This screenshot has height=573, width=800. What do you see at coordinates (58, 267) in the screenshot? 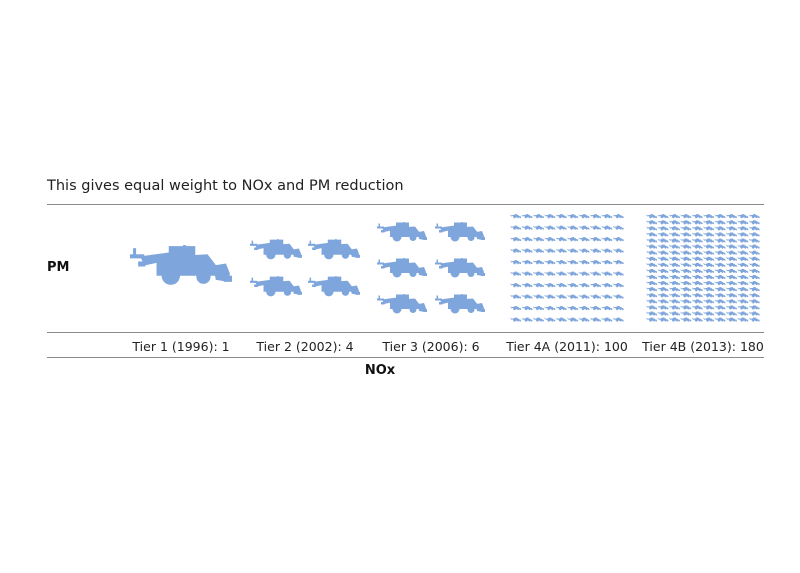
I see `y-axis-label: PM` at bounding box center [58, 267].